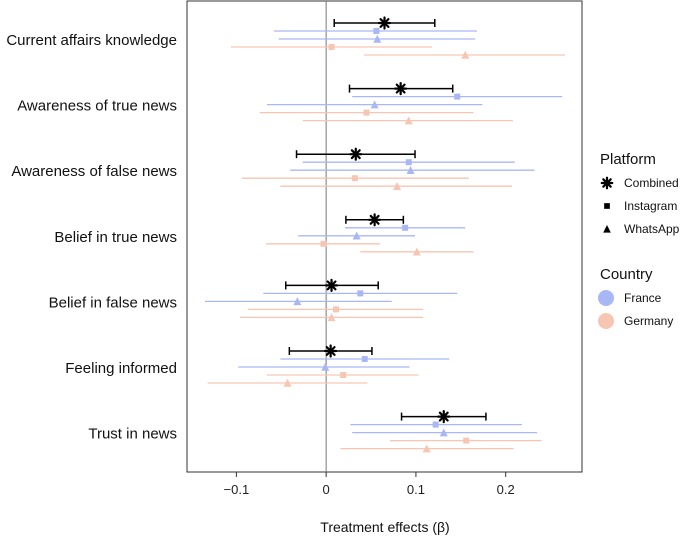 The width and height of the screenshot is (685, 540). Describe the element at coordinates (643, 298) in the screenshot. I see `legend-label: France` at that location.